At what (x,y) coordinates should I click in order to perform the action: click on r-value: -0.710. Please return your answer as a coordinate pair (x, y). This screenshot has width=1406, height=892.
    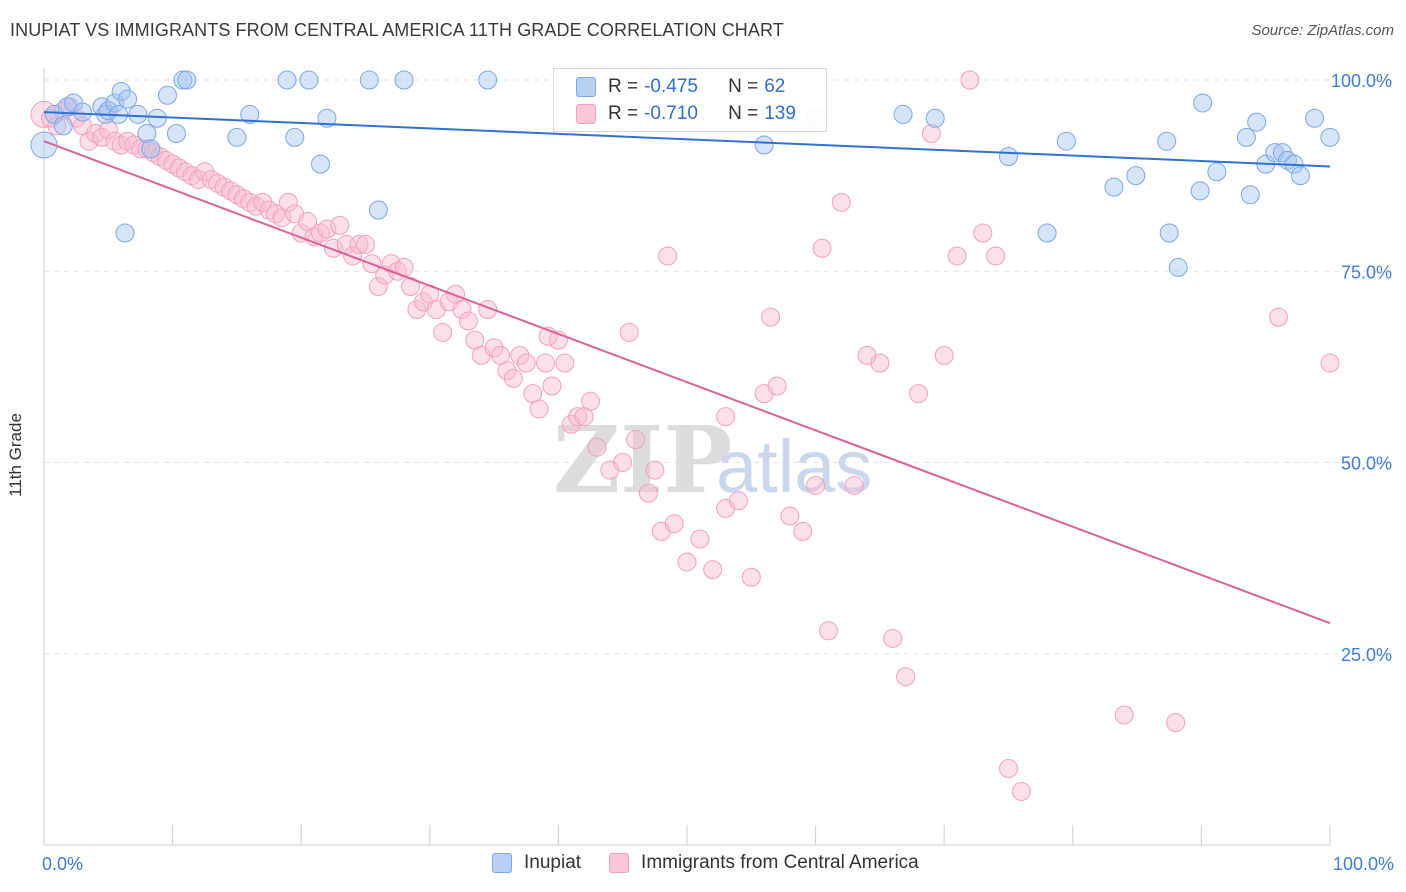
    Looking at the image, I should click on (671, 113).